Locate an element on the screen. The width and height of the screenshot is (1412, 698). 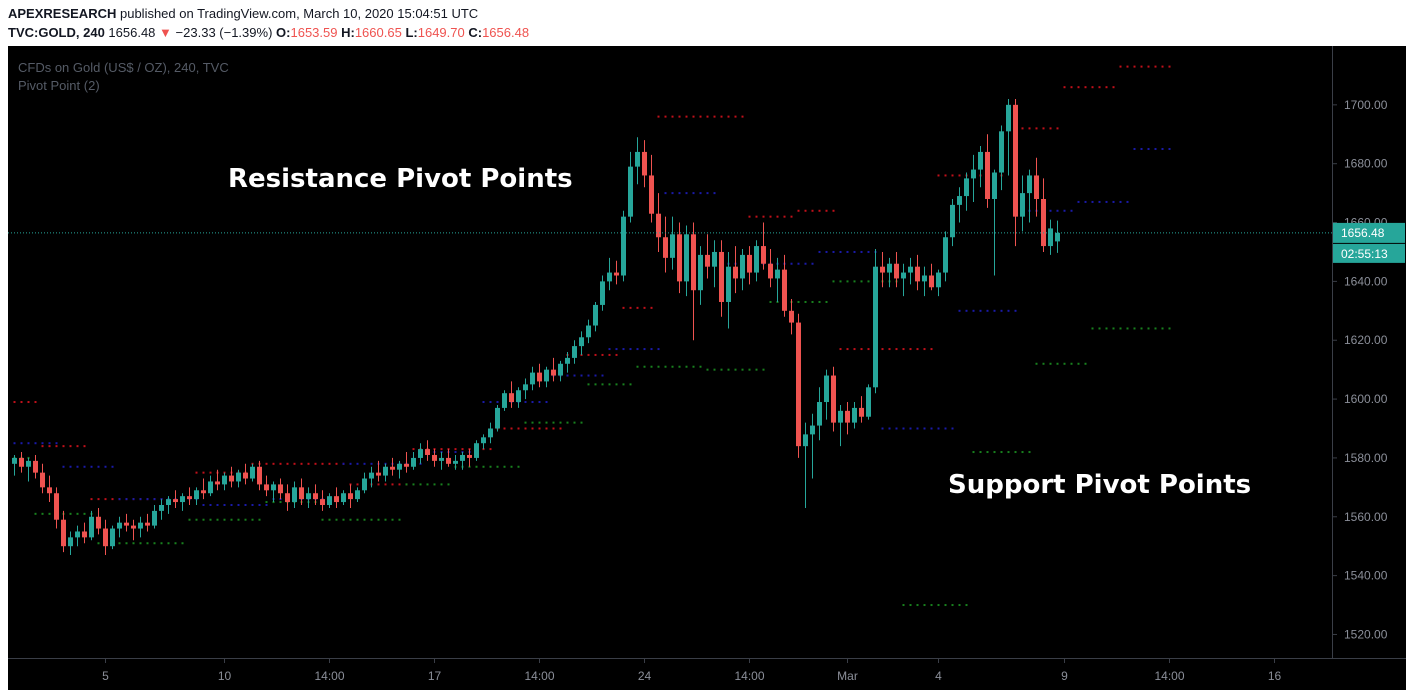
x-tick-label: 16 is located at coordinates (1275, 676).